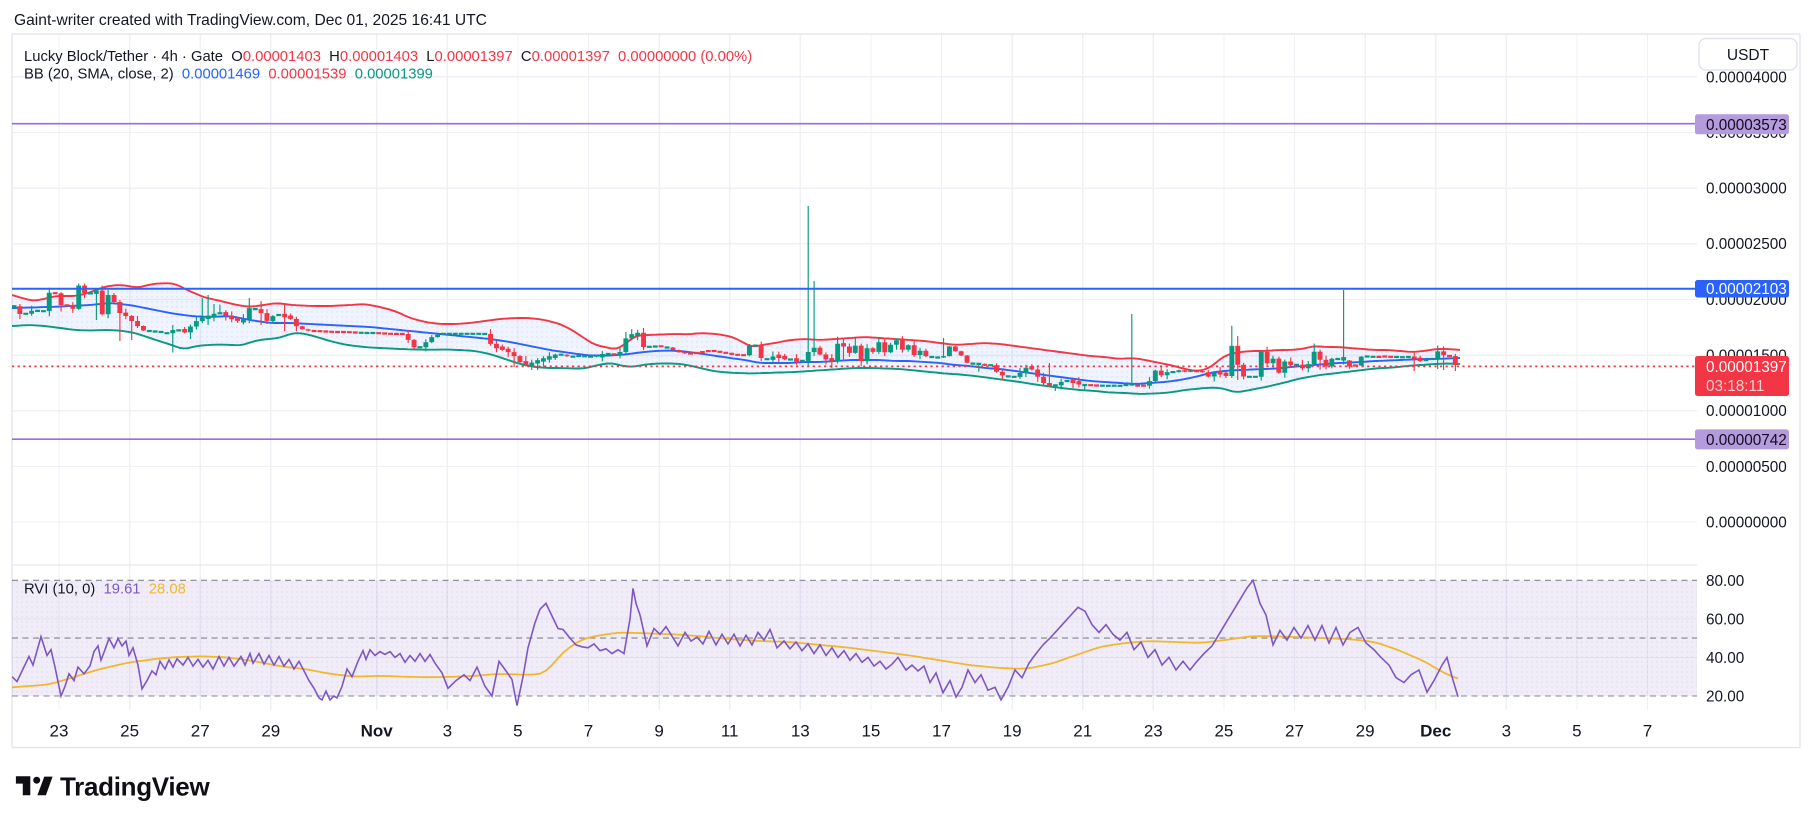 Image resolution: width=1814 pixels, height=824 pixels. Describe the element at coordinates (105, 590) in the screenshot. I see `svg-text: RVI (10, 0) 19.61 28.08` at that location.